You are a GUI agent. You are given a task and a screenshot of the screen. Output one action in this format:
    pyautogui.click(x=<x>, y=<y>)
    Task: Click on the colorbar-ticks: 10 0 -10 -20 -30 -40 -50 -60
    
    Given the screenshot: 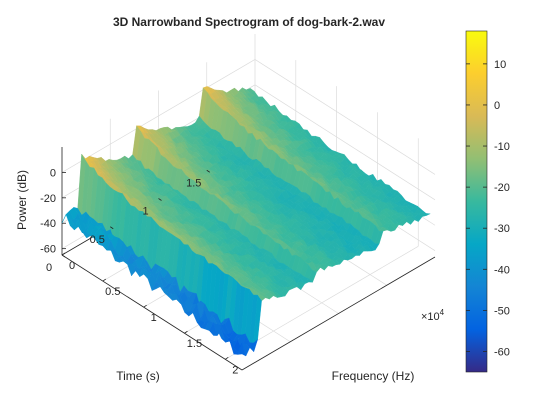 What is the action you would take?
    pyautogui.click(x=488, y=208)
    